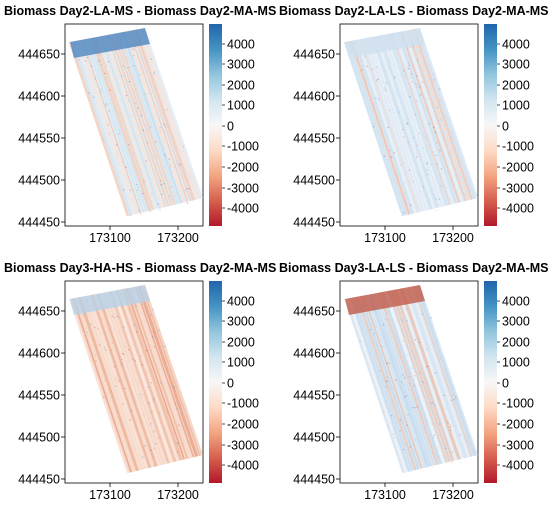  Describe the element at coordinates (243, 425) in the screenshot. I see `panel-3-colorbar-tick-label: -2000` at that location.